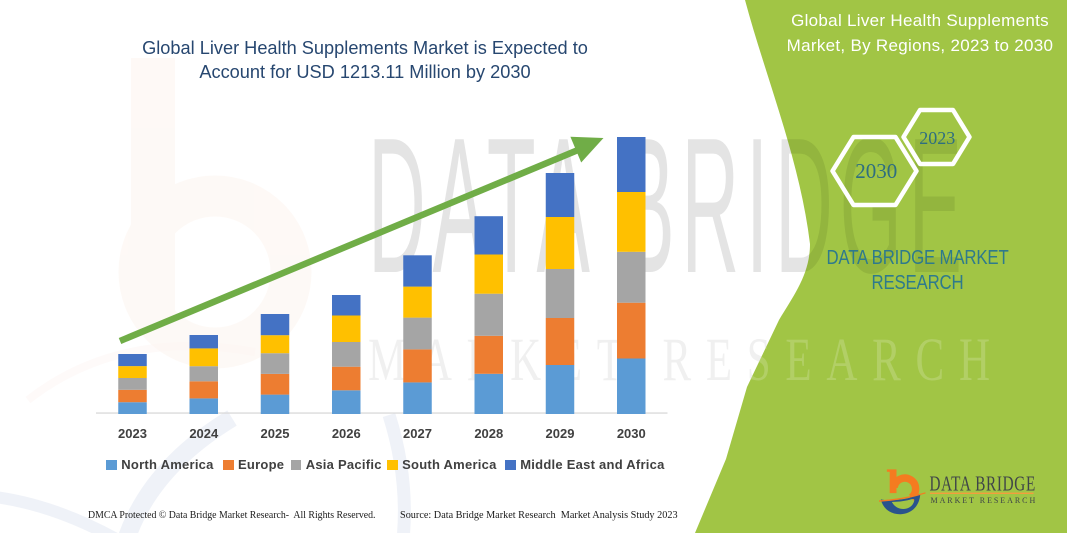  Describe the element at coordinates (984, 500) in the screenshot. I see `svg-text: MARKET RESEARCH` at that location.